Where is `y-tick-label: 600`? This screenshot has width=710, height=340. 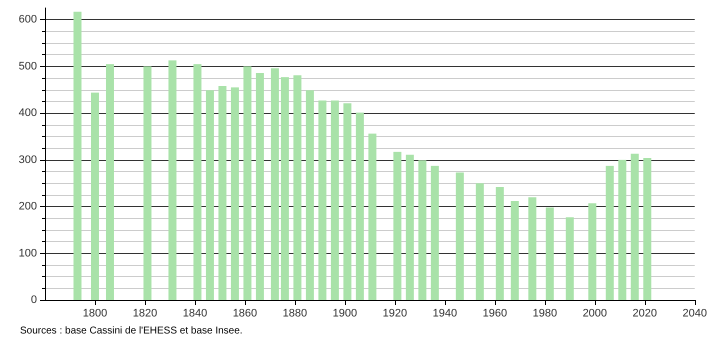 y-tick-label: 600 is located at coordinates (27, 20).